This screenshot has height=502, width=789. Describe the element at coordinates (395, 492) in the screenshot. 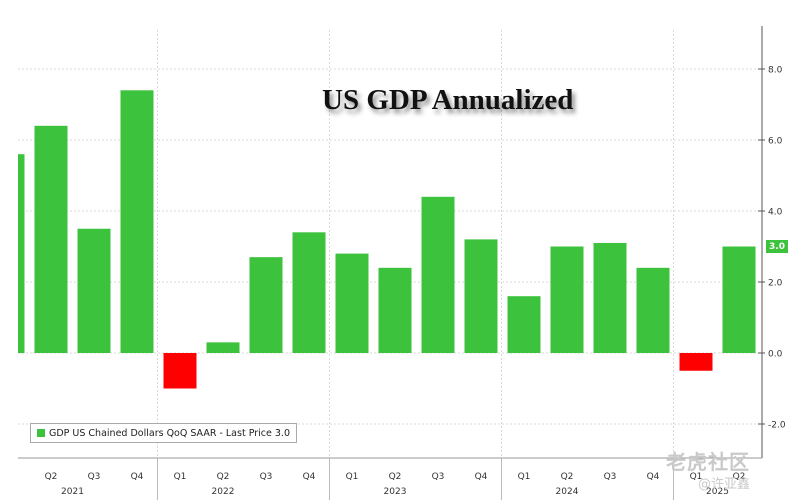

I see `year-label: 2023` at that location.